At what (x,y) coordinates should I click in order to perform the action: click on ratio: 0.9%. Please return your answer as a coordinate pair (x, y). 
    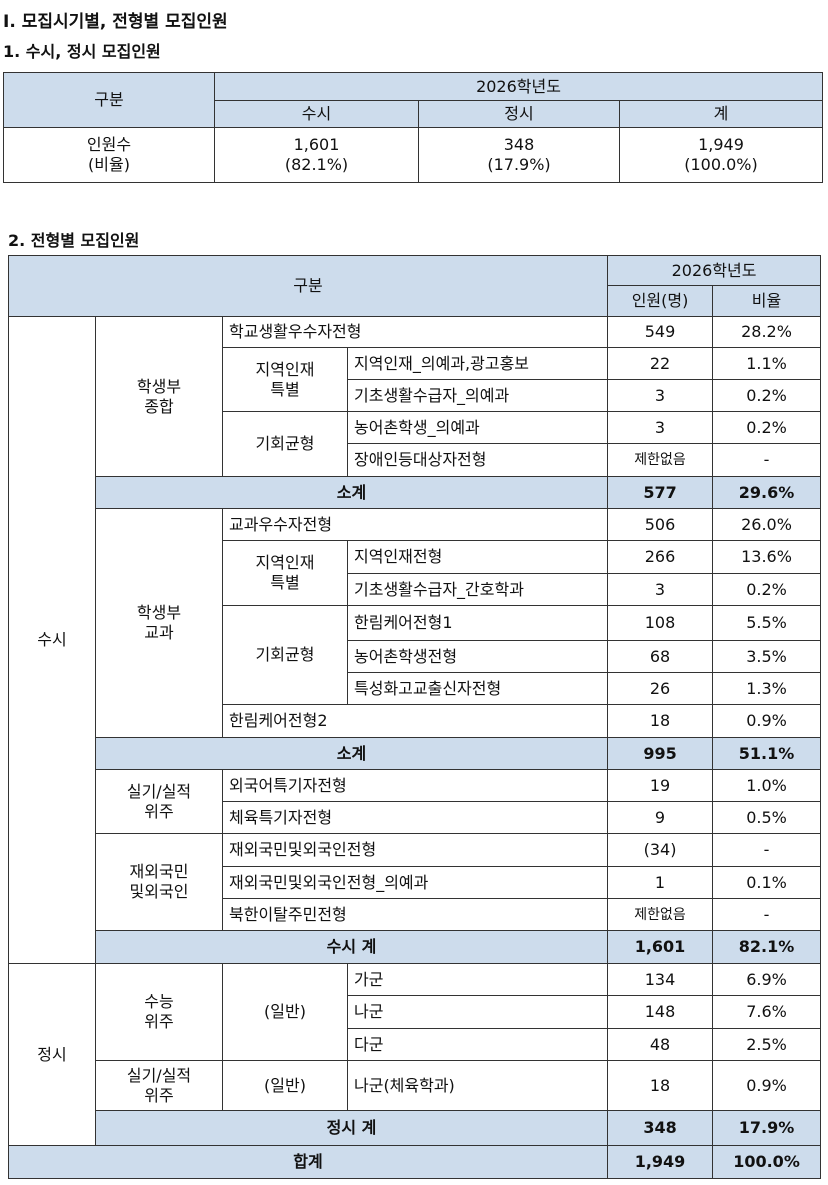
    Looking at the image, I should click on (767, 721).